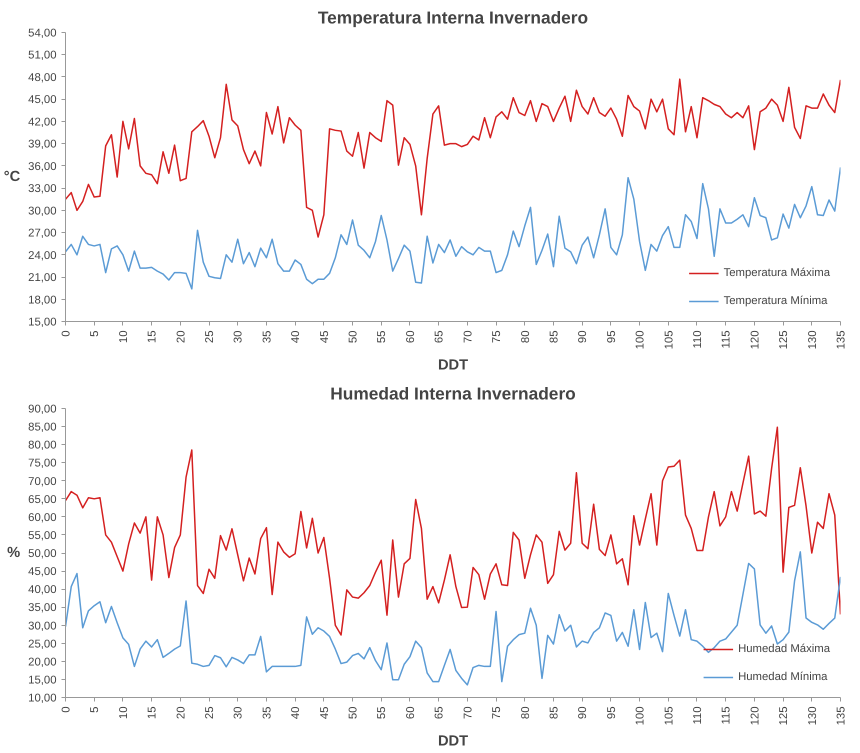  I want to click on y-tick-label: 18,00, so click(42, 300).